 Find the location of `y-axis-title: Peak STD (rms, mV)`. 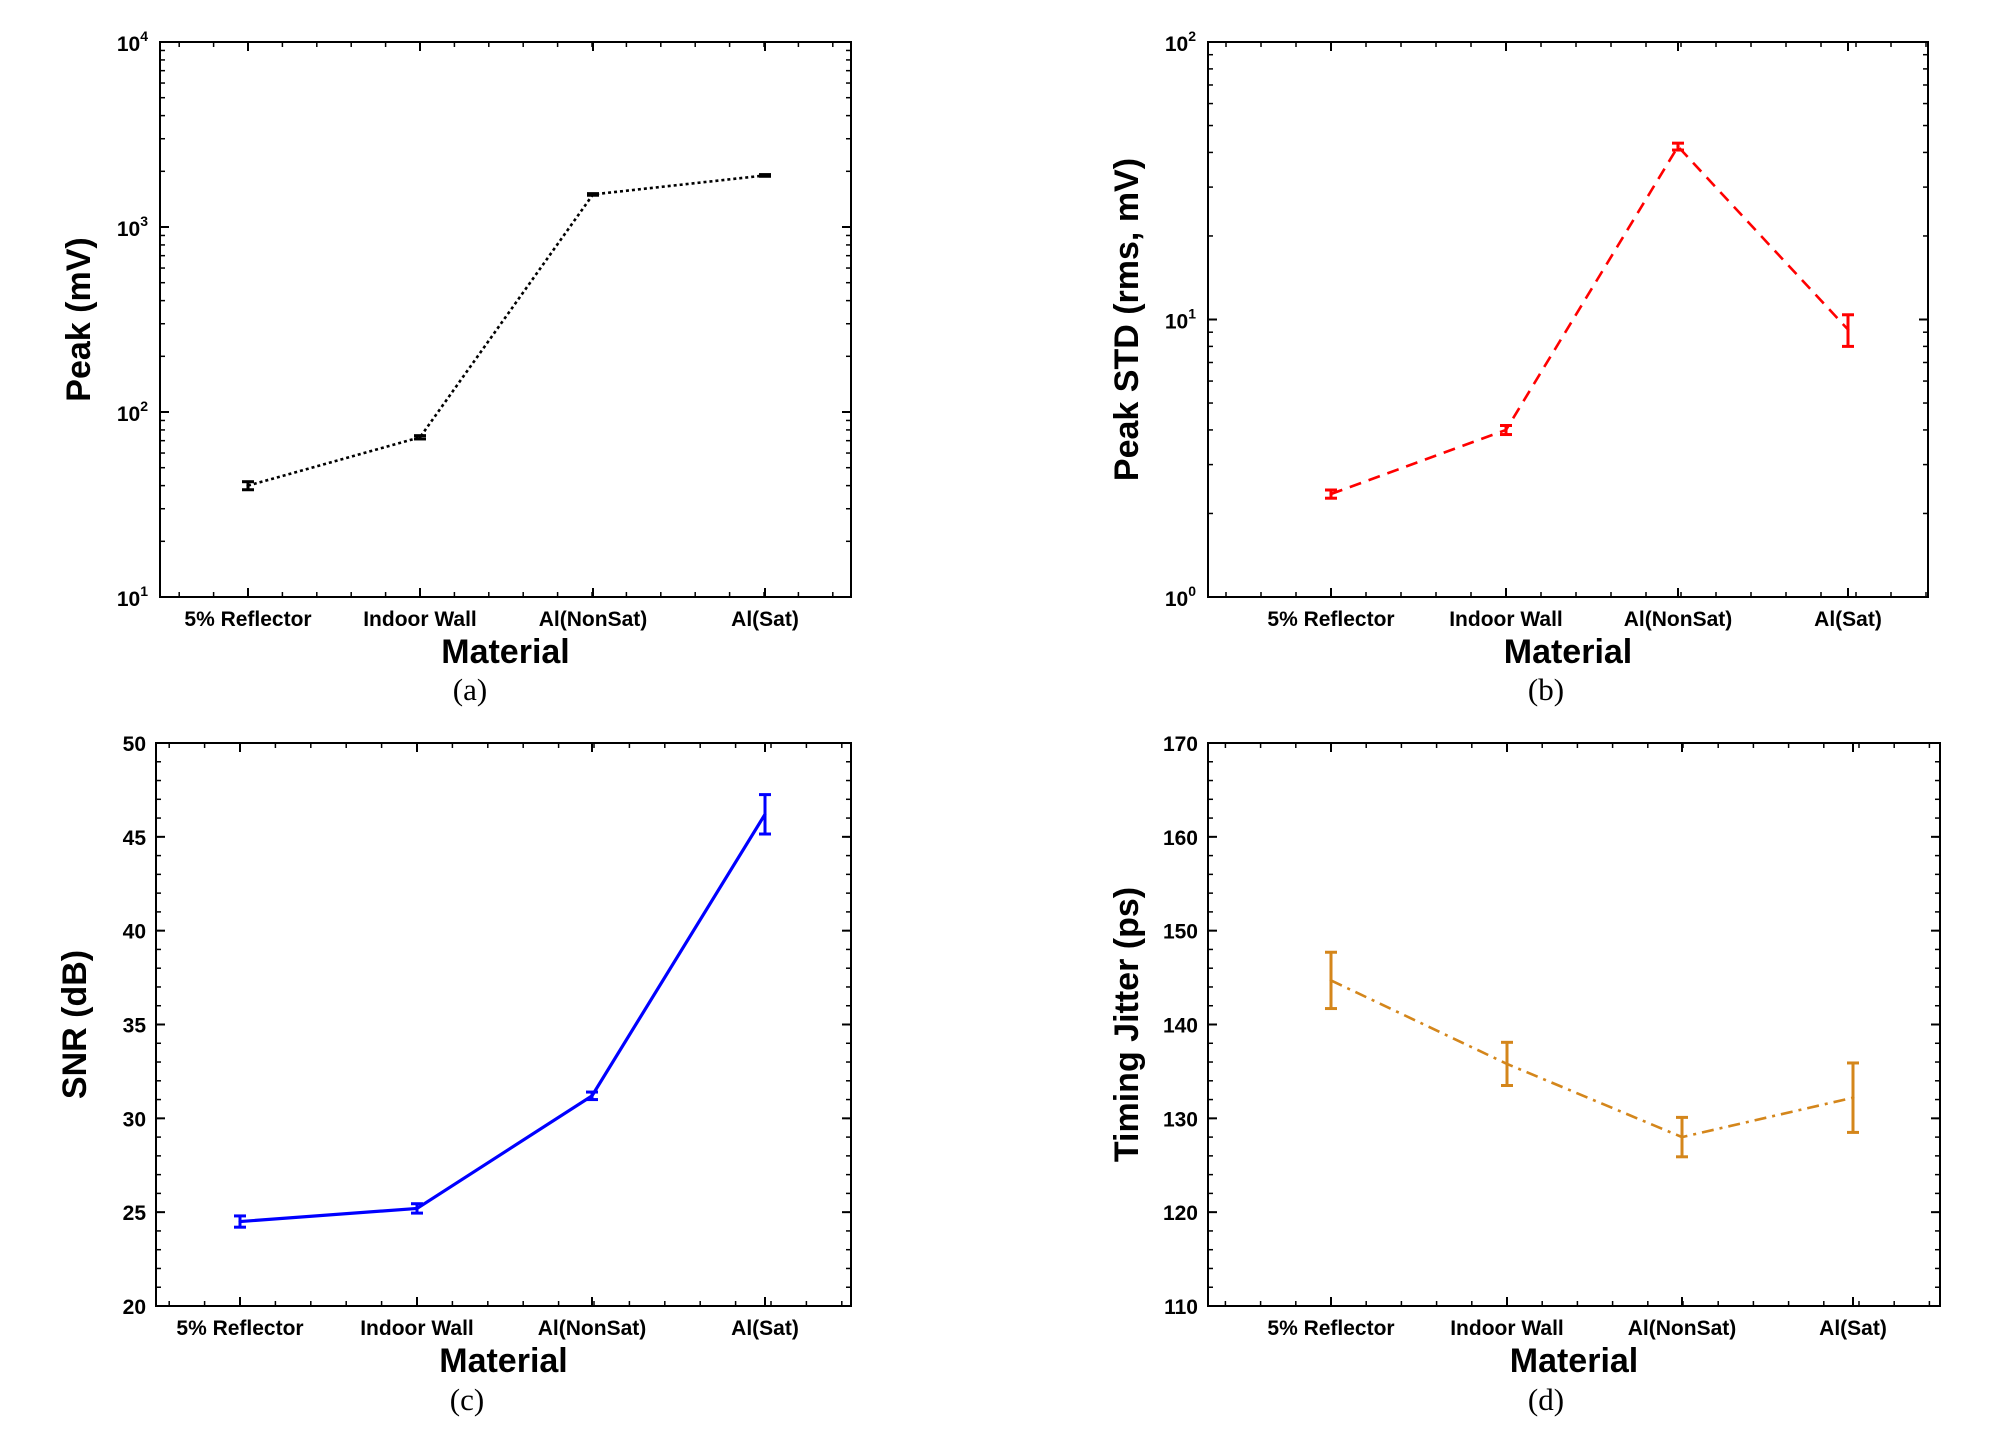

y-axis-title: Peak STD (rms, mV) is located at coordinates (1127, 319).